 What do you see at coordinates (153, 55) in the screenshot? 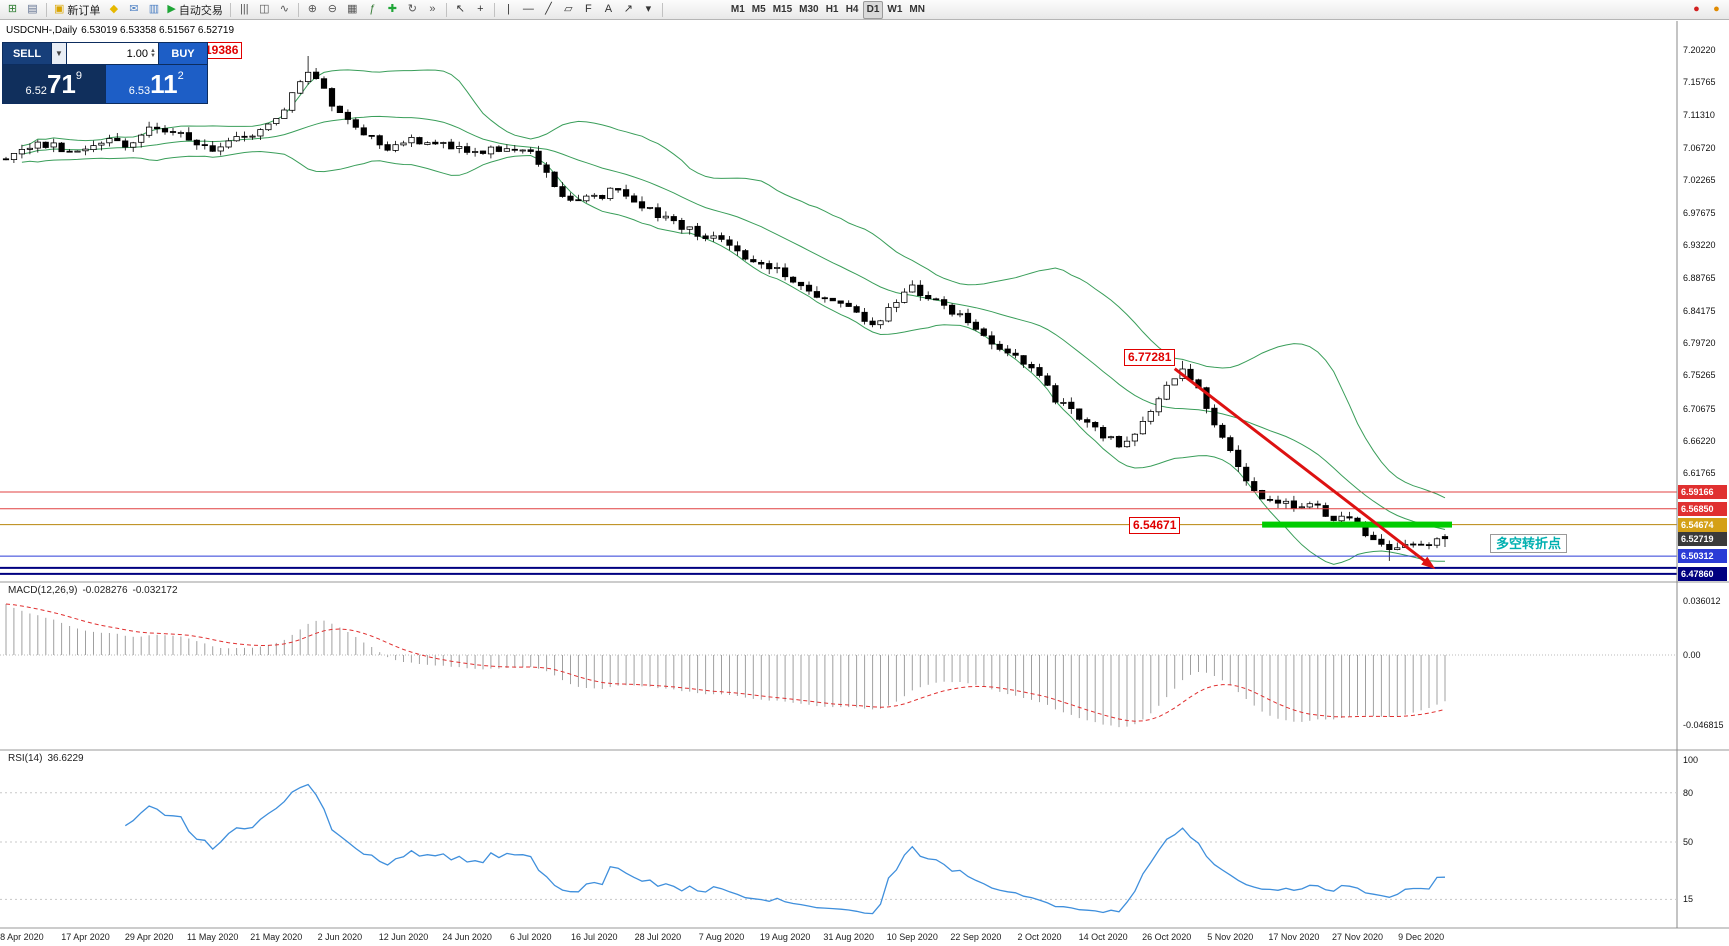
I see `spin-down-icon: ▼` at bounding box center [153, 55].